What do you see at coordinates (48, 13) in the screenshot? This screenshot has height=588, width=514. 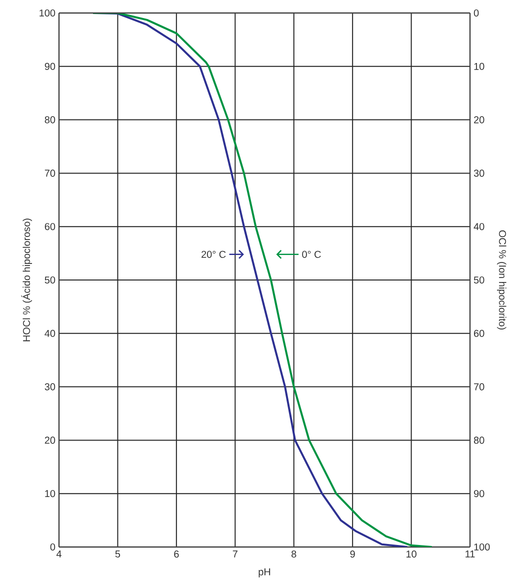 I see `y-tick-label: 100` at bounding box center [48, 13].